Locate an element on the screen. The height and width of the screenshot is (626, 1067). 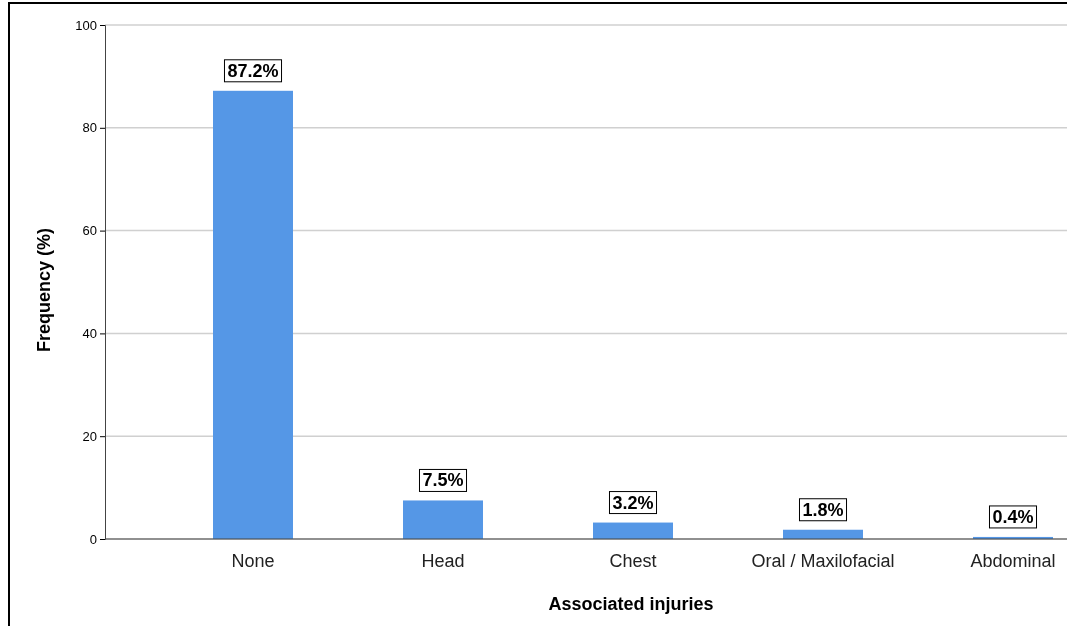
x-tick-label: Oral / Maxilofacial is located at coordinates (823, 561).